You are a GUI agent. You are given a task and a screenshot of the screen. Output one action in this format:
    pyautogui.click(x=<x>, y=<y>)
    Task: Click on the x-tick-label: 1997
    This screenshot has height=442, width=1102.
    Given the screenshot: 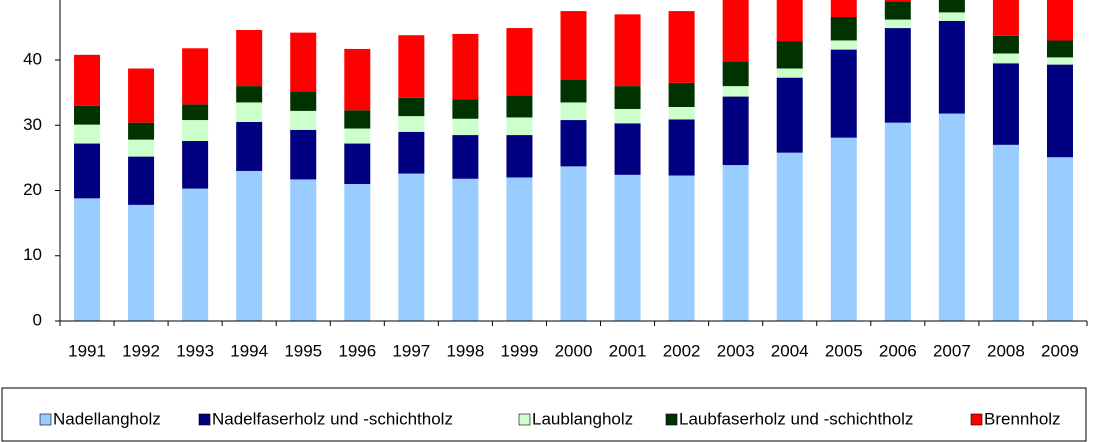 What is the action you would take?
    pyautogui.click(x=411, y=350)
    